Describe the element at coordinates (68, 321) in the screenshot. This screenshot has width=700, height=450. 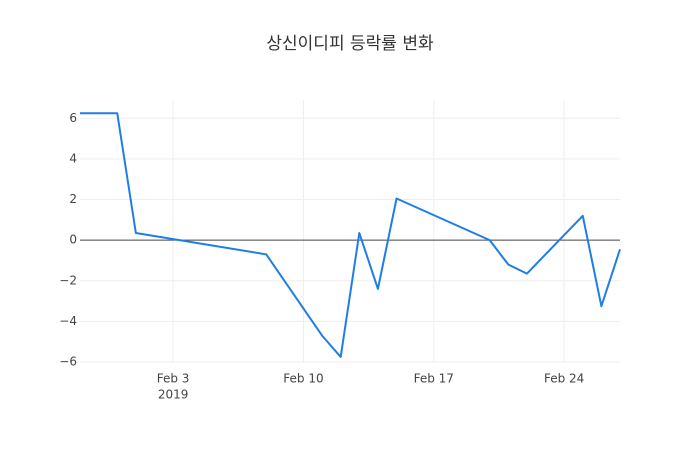
I see `y-tick-label: −4` at that location.